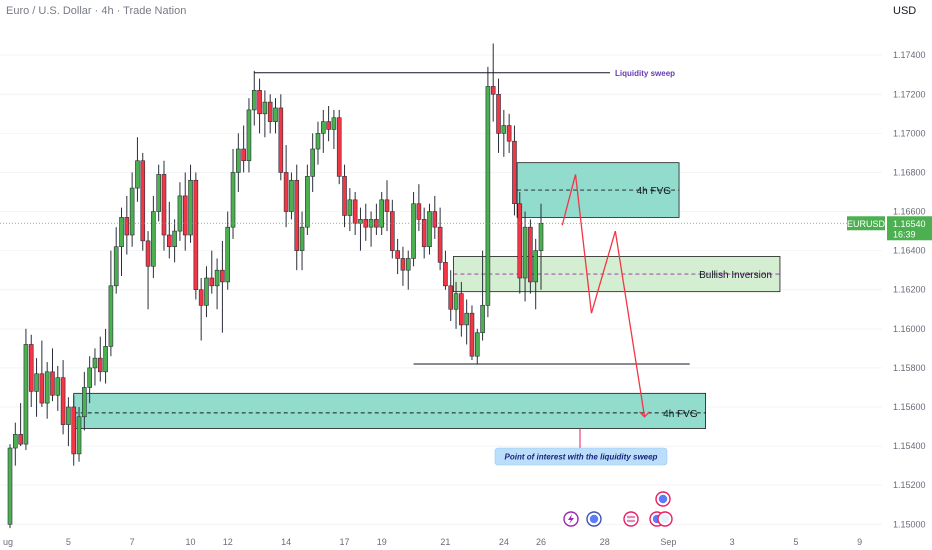  Describe the element at coordinates (905, 11) in the screenshot. I see `currency-label: USD` at that location.